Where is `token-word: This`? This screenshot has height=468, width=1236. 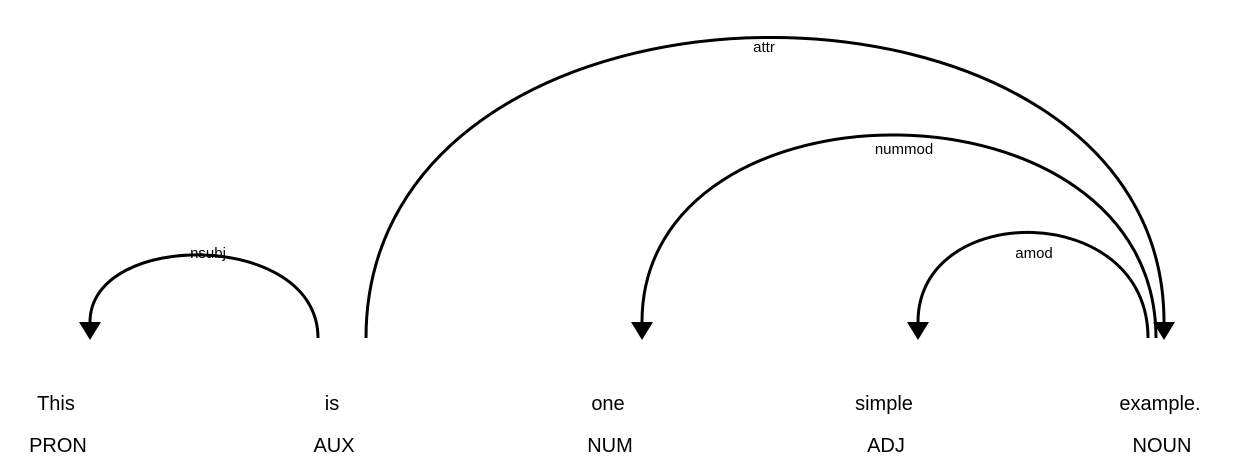 token-word: This is located at coordinates (56, 404).